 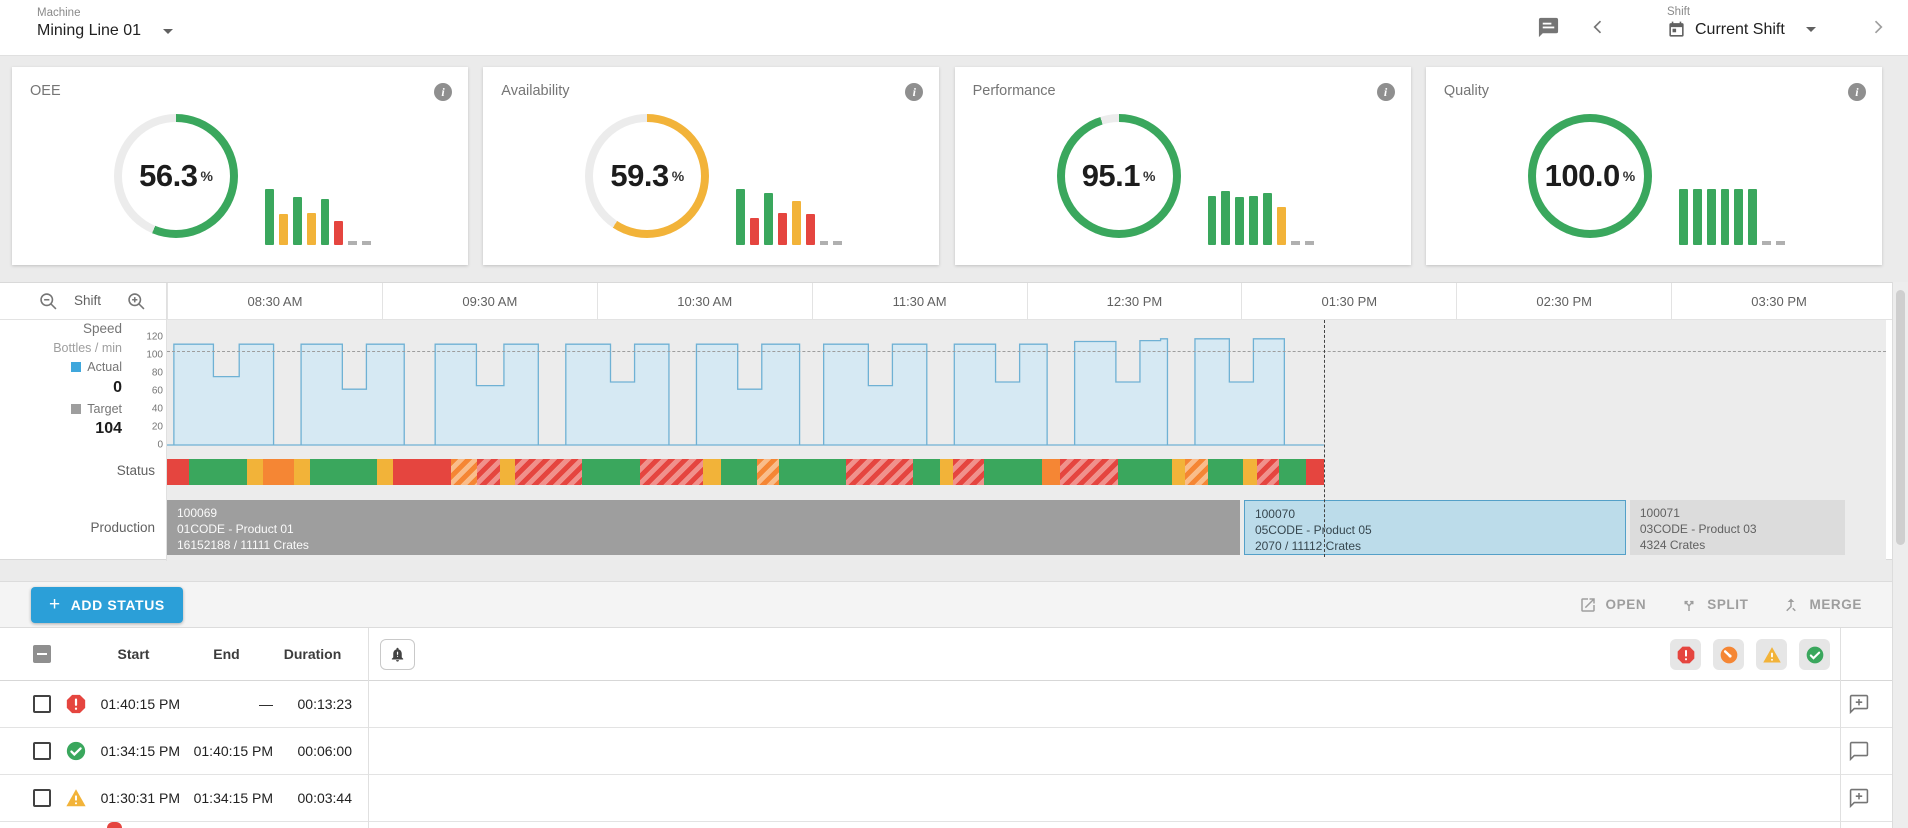 What do you see at coordinates (135, 470) in the screenshot?
I see `status-row-label: Status` at bounding box center [135, 470].